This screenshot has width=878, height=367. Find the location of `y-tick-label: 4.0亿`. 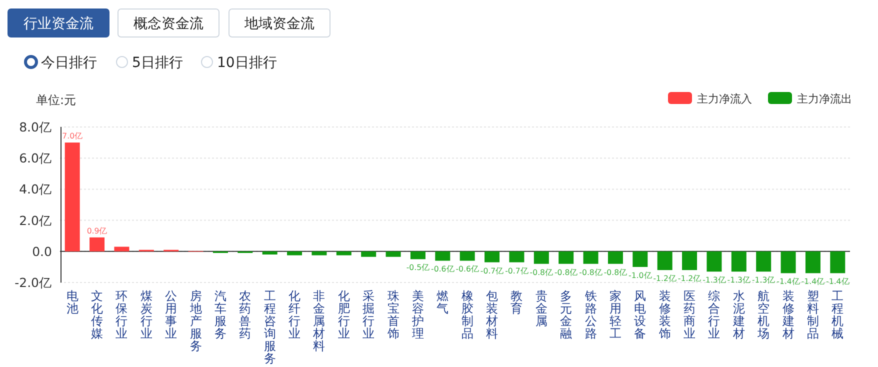

y-tick-label: 4.0亿 is located at coordinates (35, 189).